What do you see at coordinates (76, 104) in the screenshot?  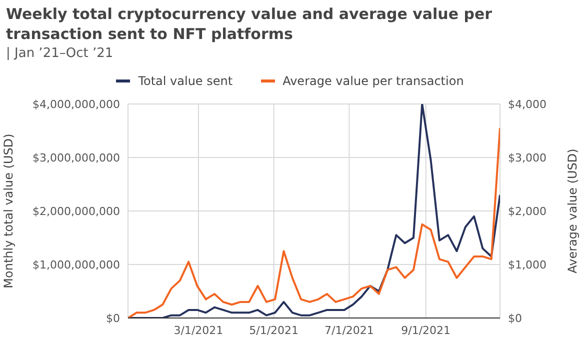 I see `y-tick-label: $4,000,000,000` at bounding box center [76, 104].